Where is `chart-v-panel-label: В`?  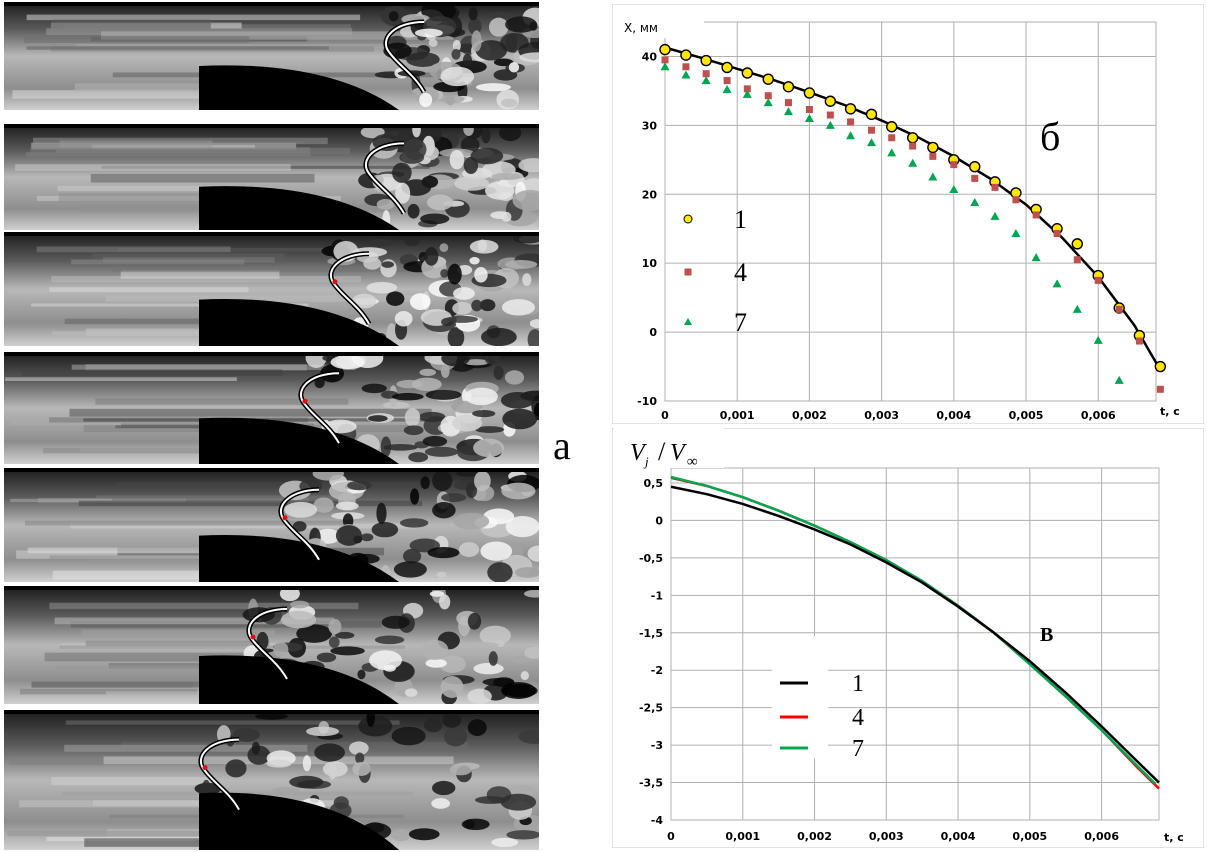
chart-v-panel-label: В is located at coordinates (1046, 635).